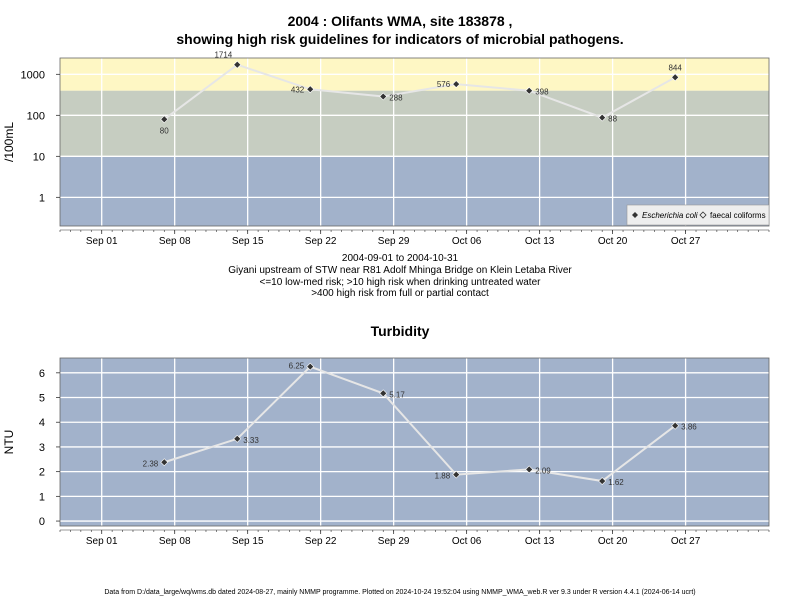 The image size is (800, 600). What do you see at coordinates (397, 394) in the screenshot?
I see `data-label: 5.17` at bounding box center [397, 394].